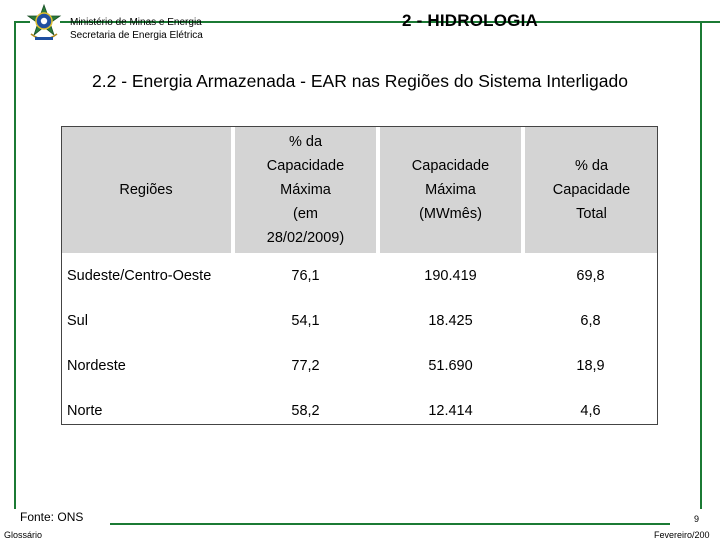 The image size is (720, 540). I want to click on footer-date: Fevereiro/200, so click(682, 535).